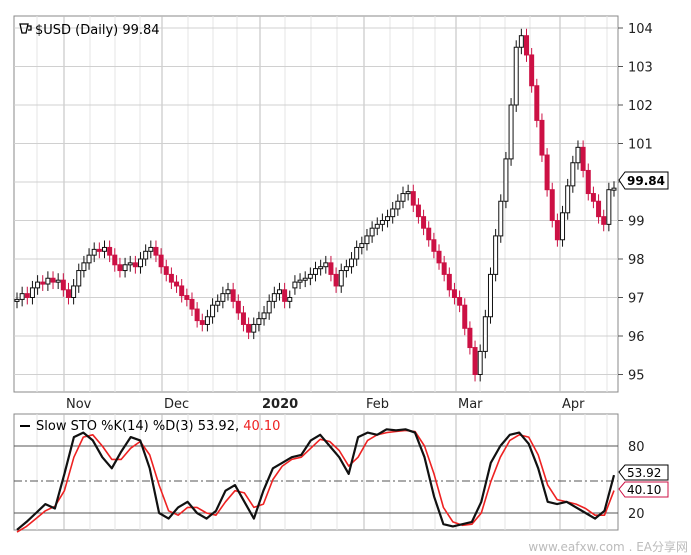 This screenshot has height=555, width=691. I want to click on price-x-axis: Nov Dec 2020 Feb Mar Apr, so click(325, 404).